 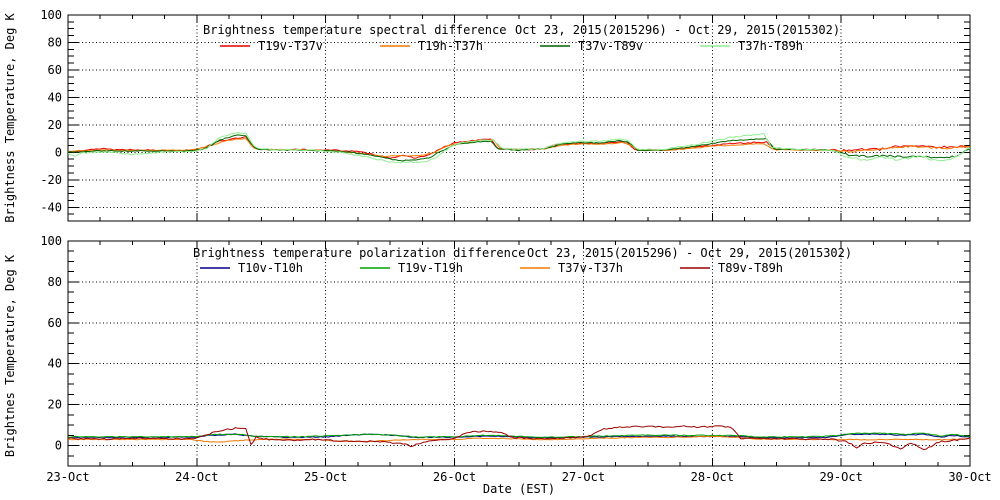 I want to click on legend-item: T10v-T10h, so click(x=251, y=268).